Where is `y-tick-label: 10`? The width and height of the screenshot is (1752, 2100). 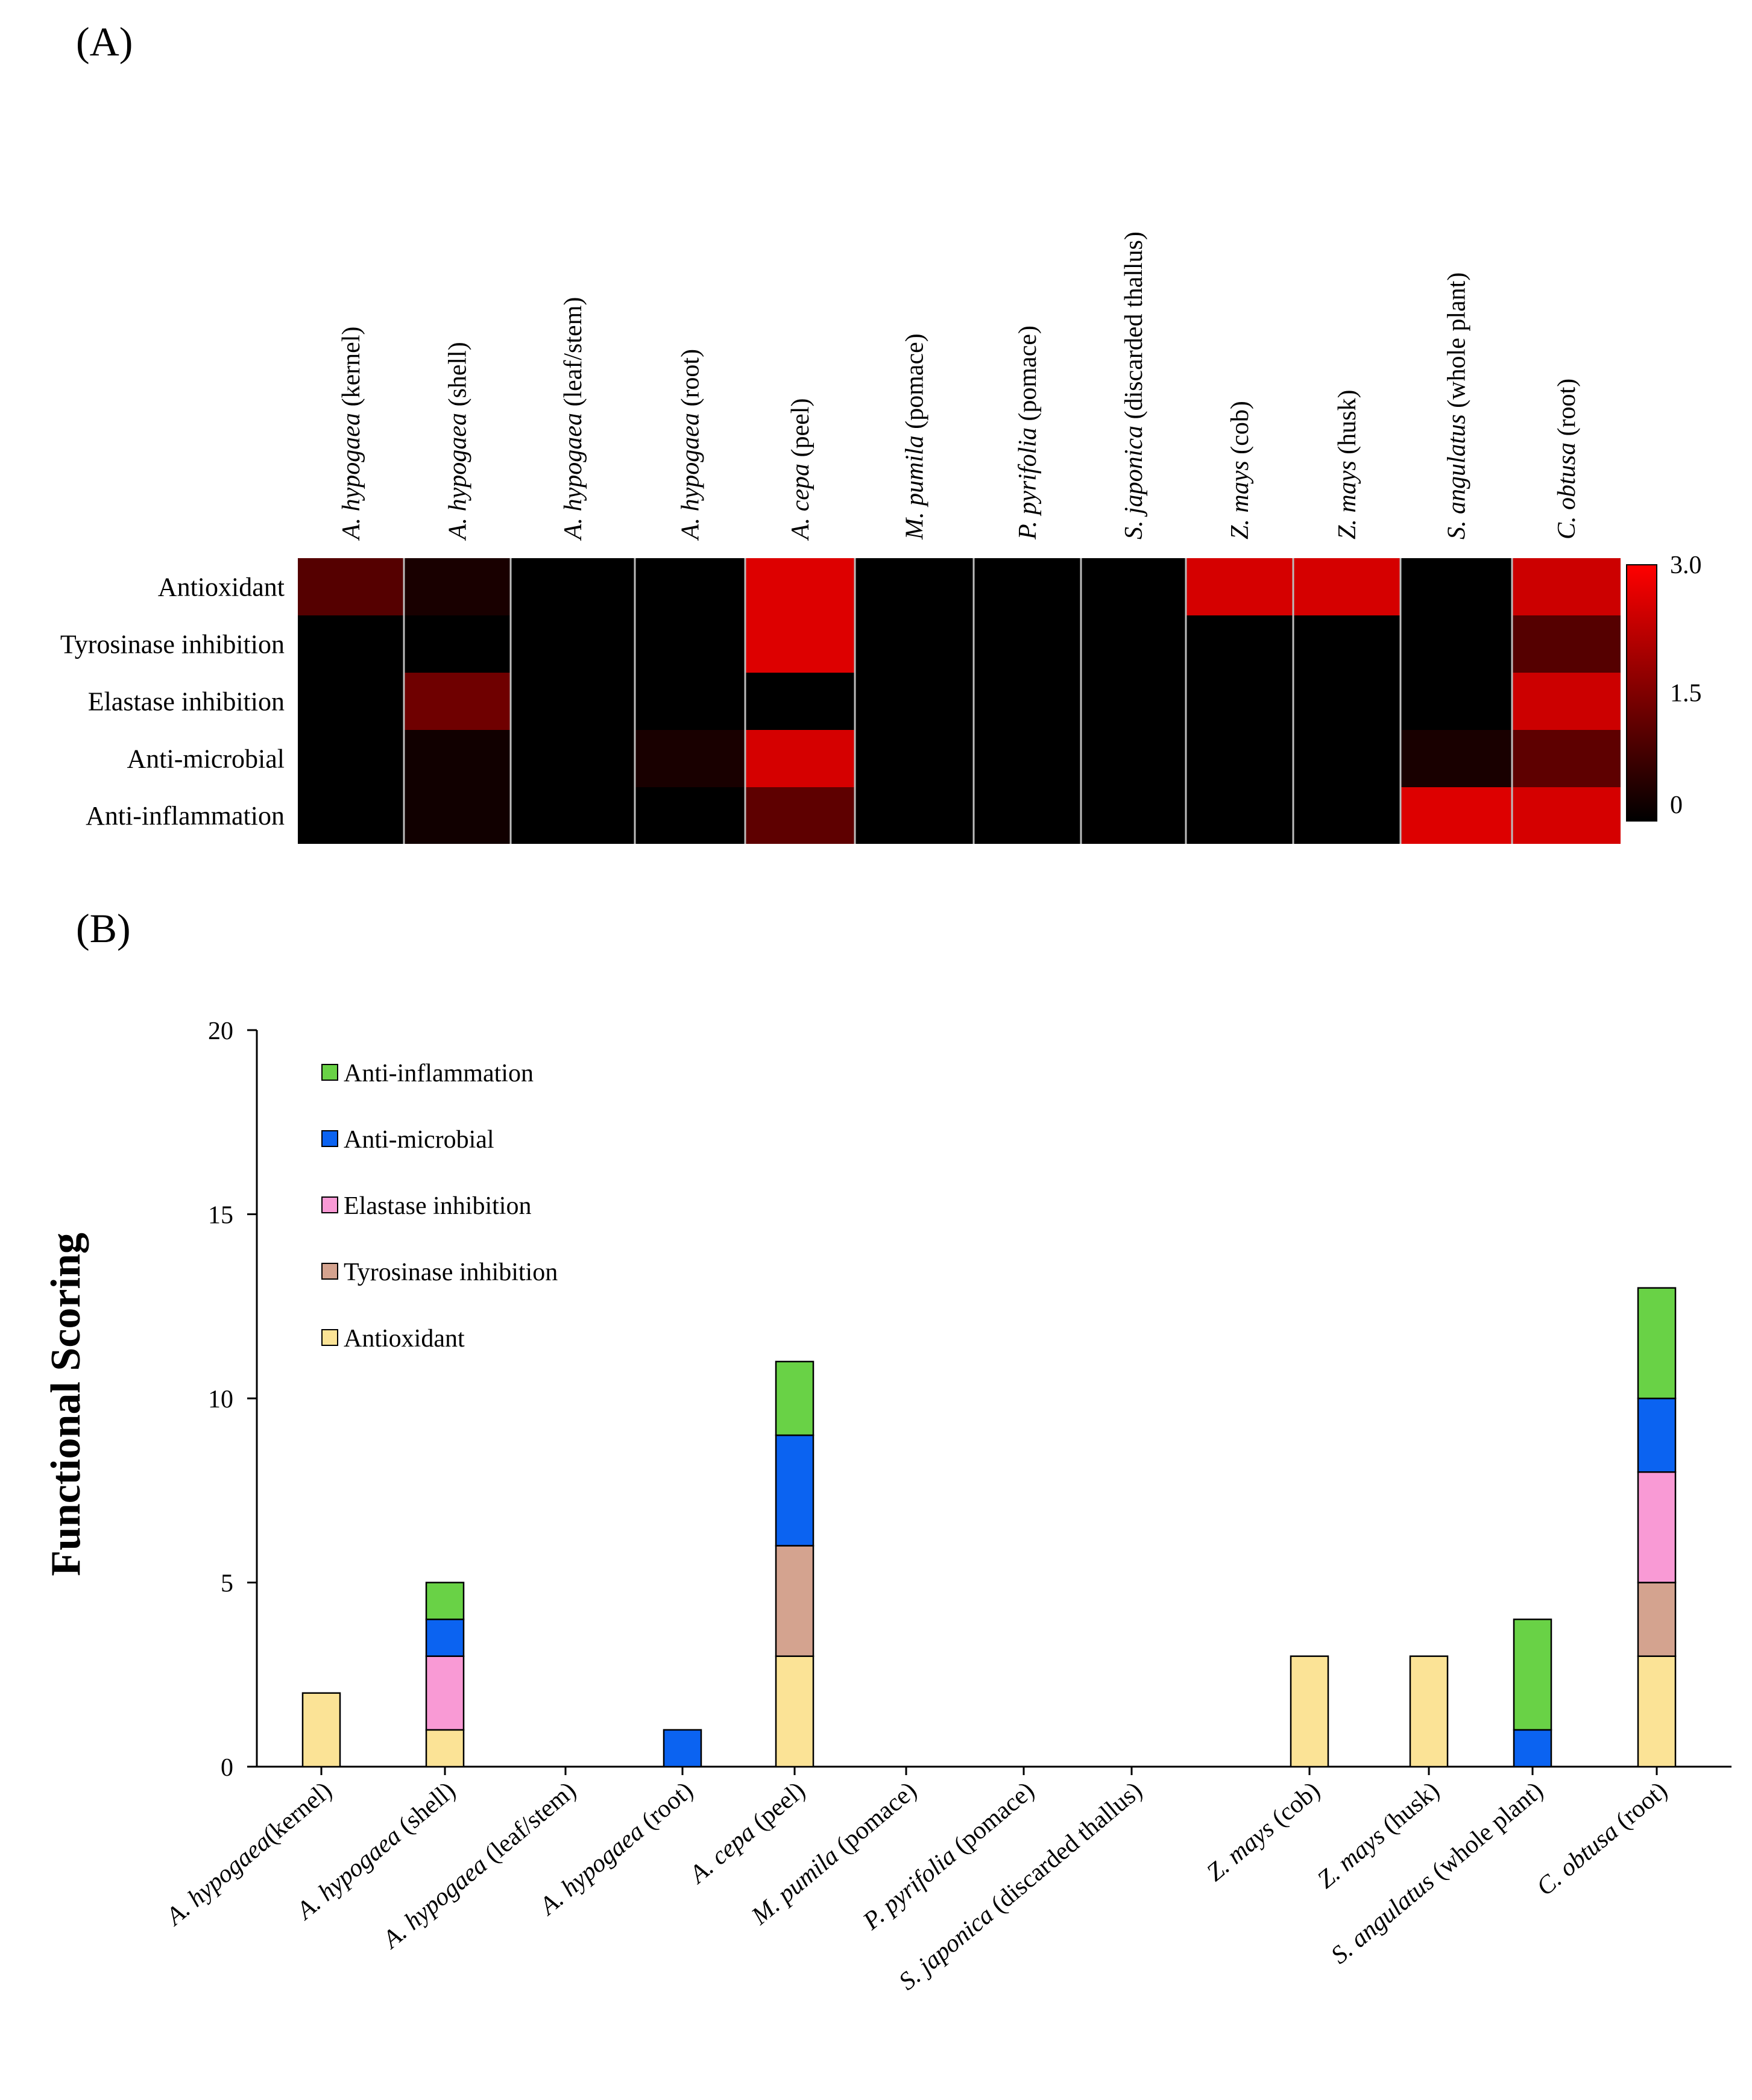
y-tick-label: 10 is located at coordinates (220, 1399).